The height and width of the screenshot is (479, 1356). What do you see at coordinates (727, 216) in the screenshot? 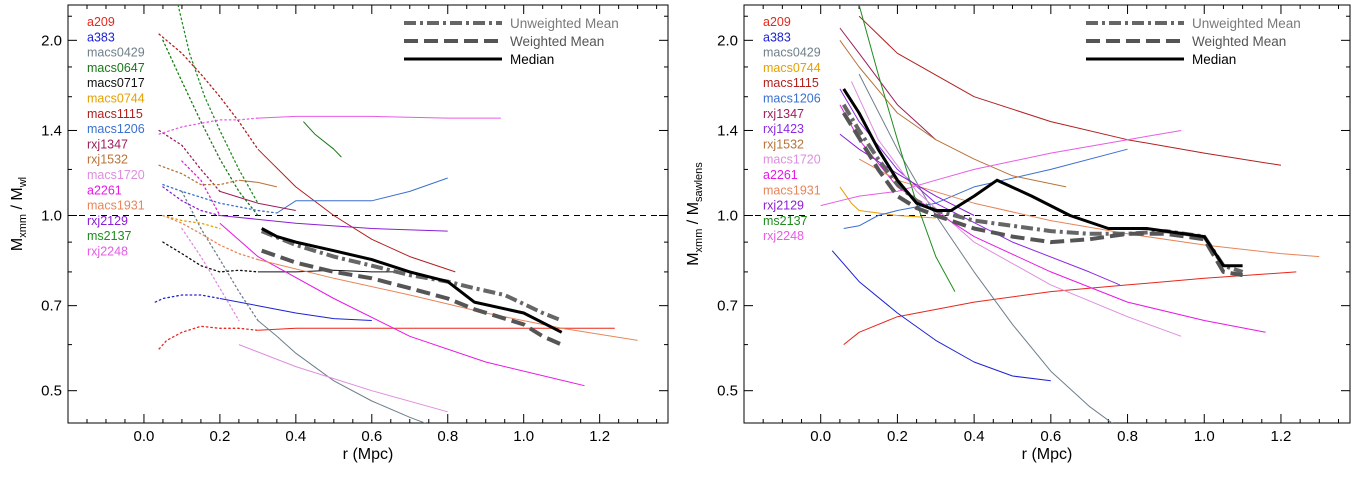
I see `y-tick-label: 1.0` at bounding box center [727, 216].